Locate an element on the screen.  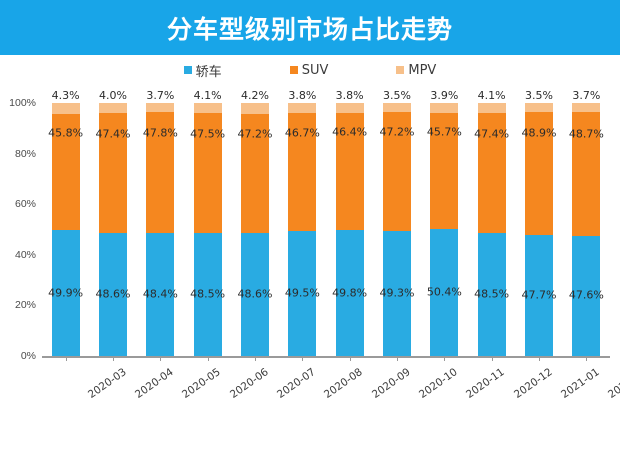
x-axis-label: 2021-02 is located at coordinates (613, 383).